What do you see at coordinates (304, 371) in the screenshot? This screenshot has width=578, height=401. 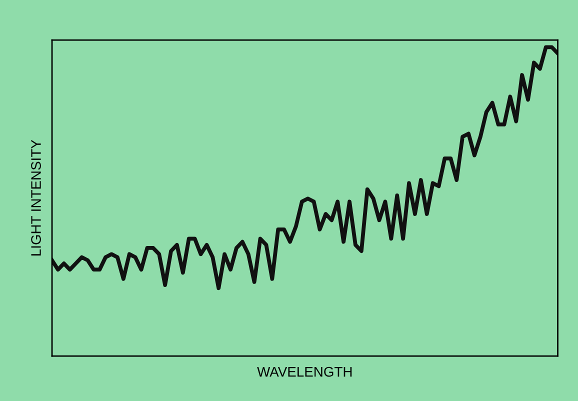 I see `x-axis-title: WAVELENGTH` at bounding box center [304, 371].